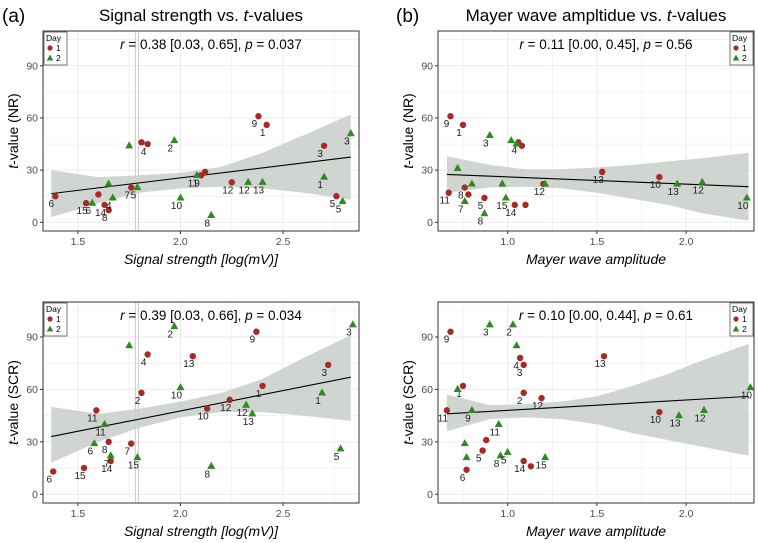 The height and width of the screenshot is (543, 758). Describe the element at coordinates (180, 242) in the screenshot. I see `x-tick-label: 2.0` at that location.